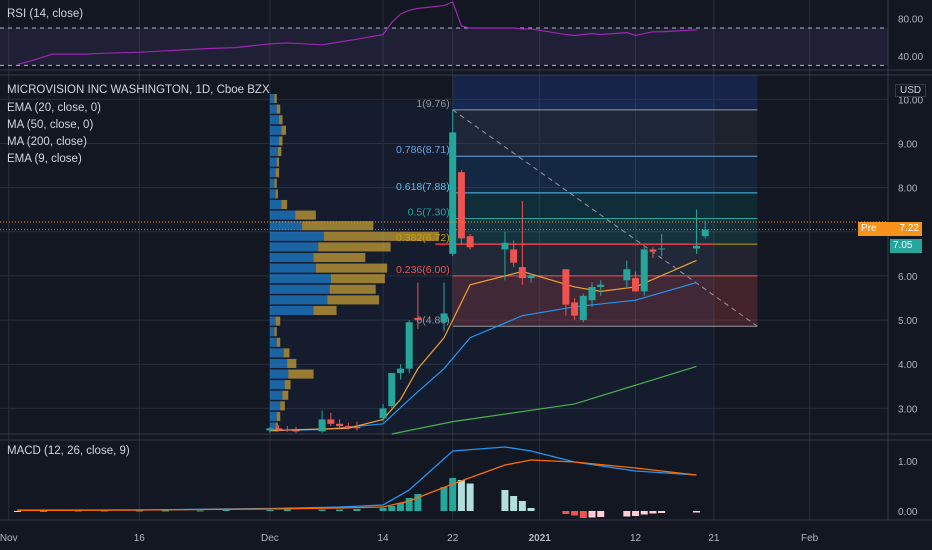 The width and height of the screenshot is (932, 550). Describe the element at coordinates (910, 20) in the screenshot. I see `rsi-tick-0: 80.00` at that location.